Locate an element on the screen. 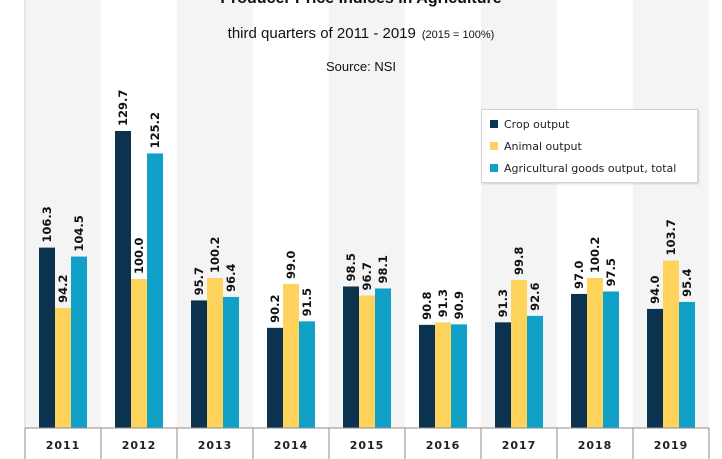 The width and height of the screenshot is (722, 459). x-tick-label-2011: 2011 is located at coordinates (63, 445).